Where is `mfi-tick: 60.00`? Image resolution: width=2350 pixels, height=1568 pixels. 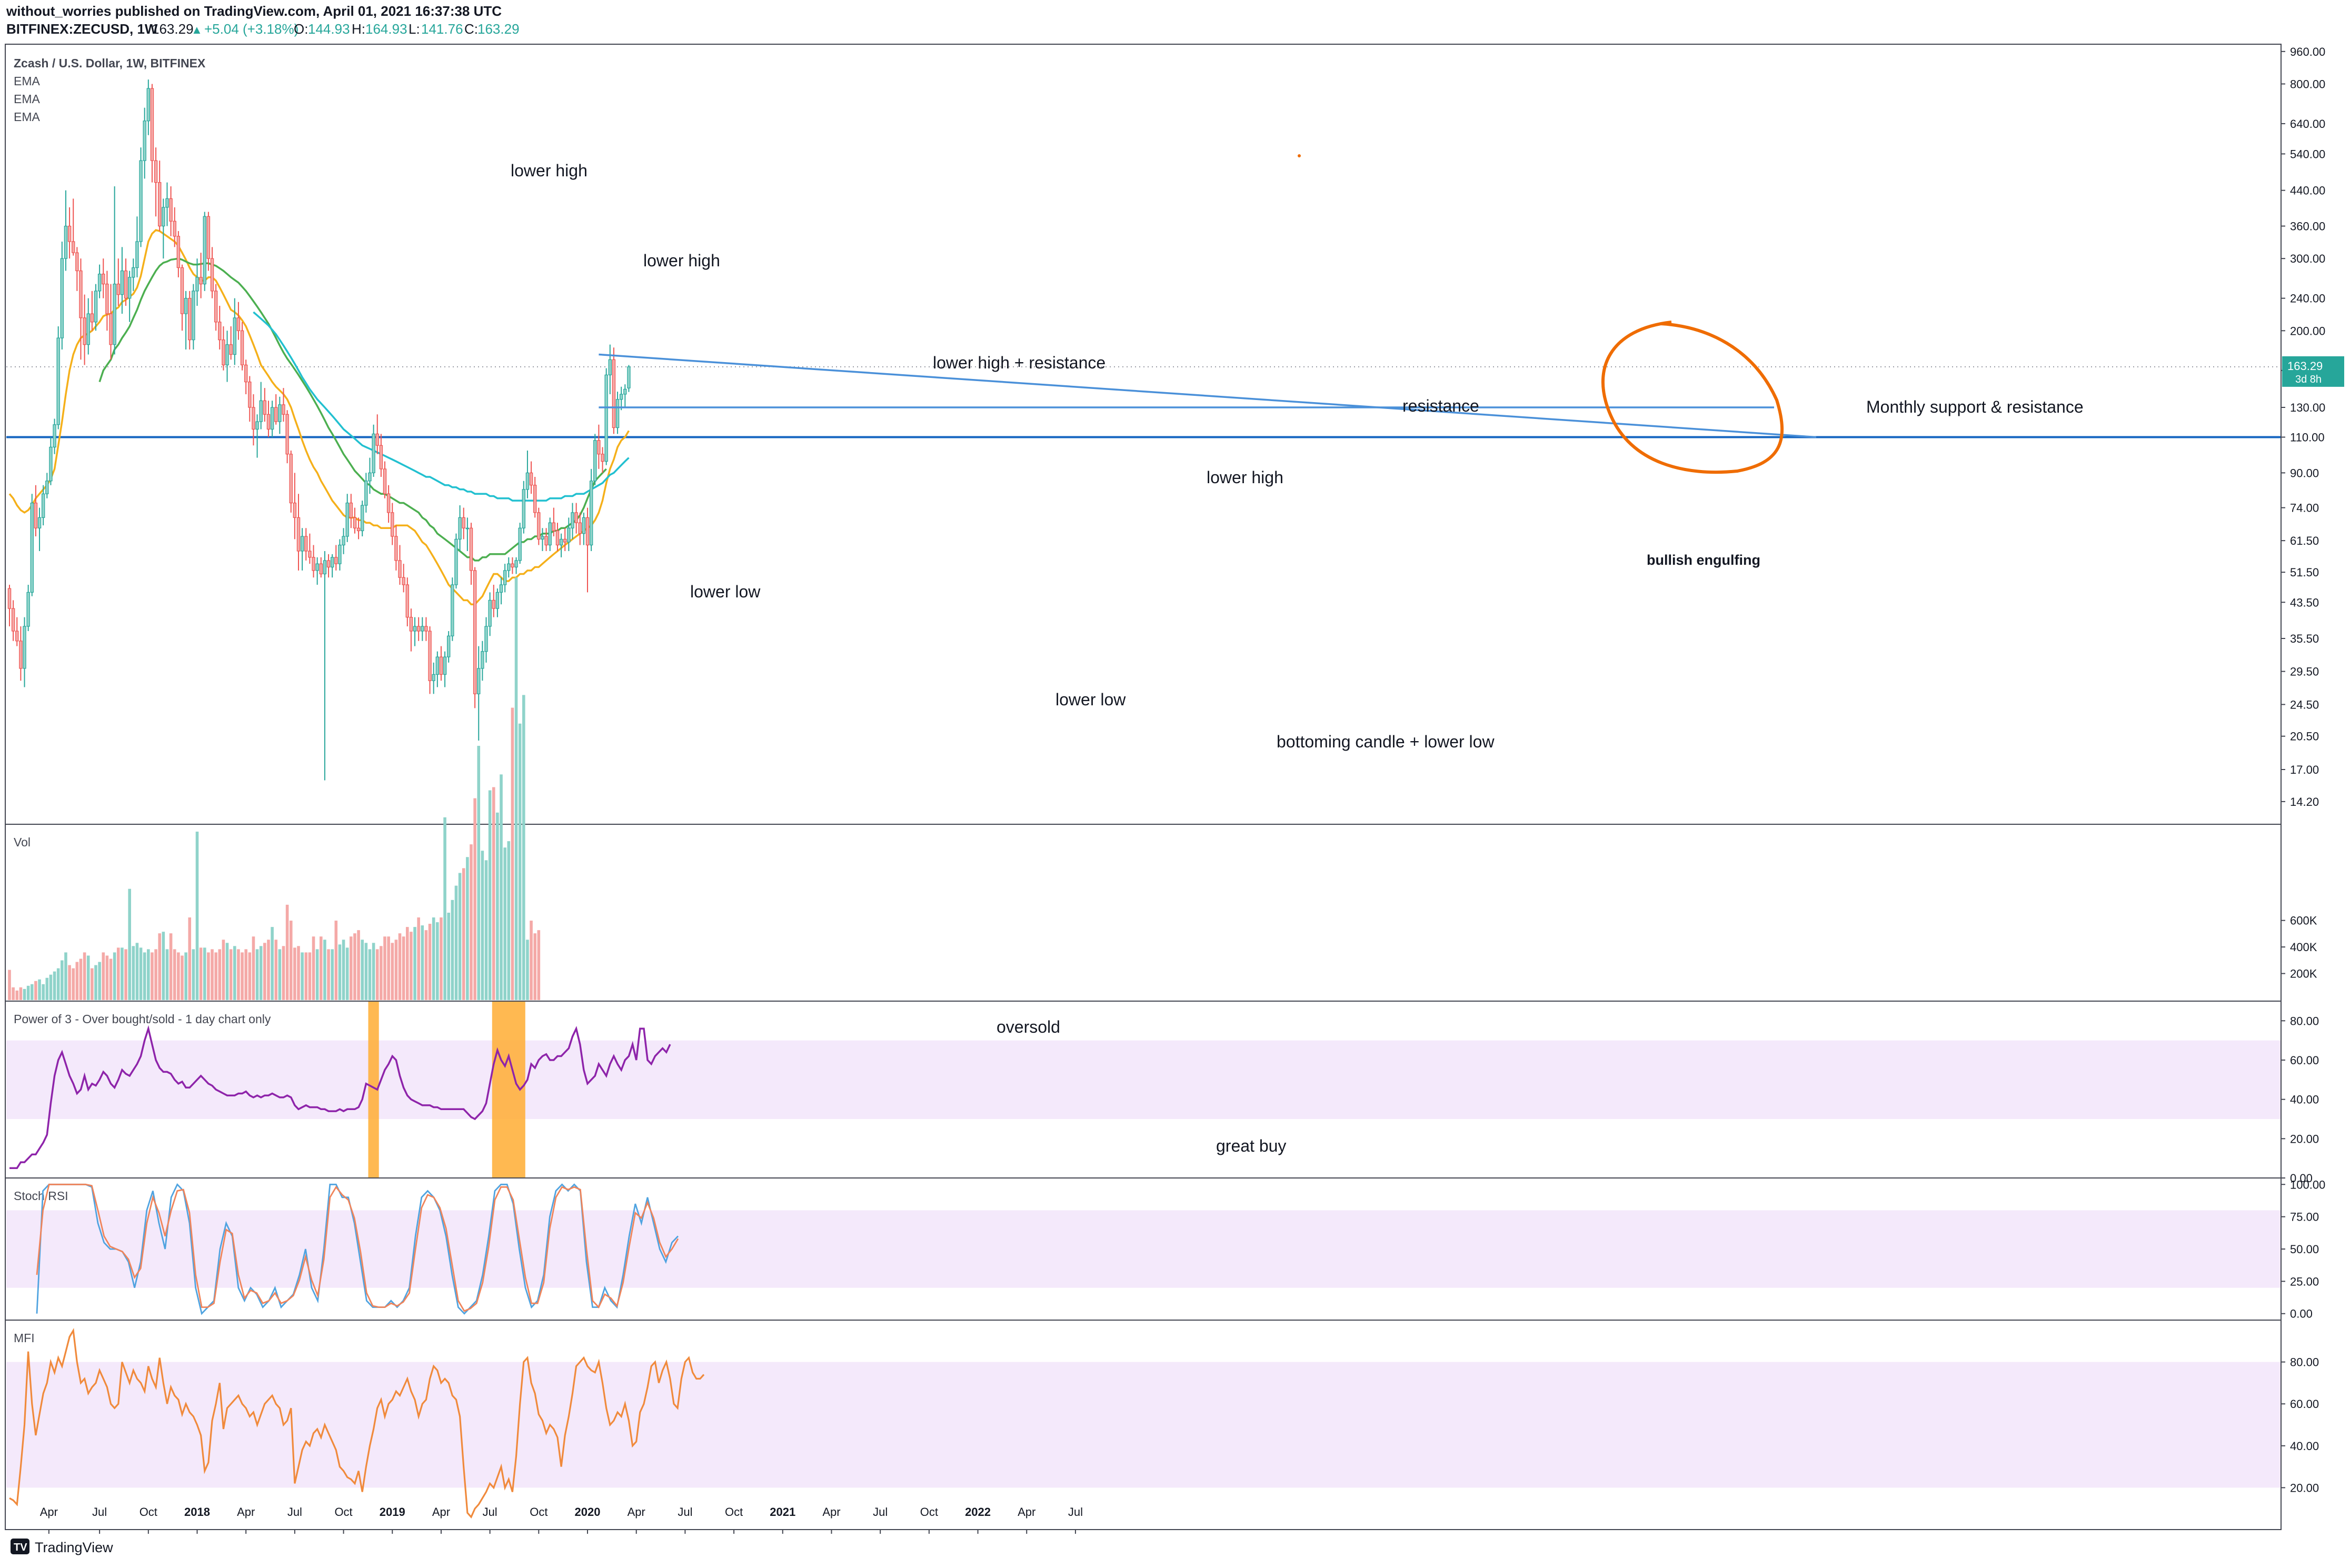 mfi-tick: 60.00 is located at coordinates (2304, 1404).